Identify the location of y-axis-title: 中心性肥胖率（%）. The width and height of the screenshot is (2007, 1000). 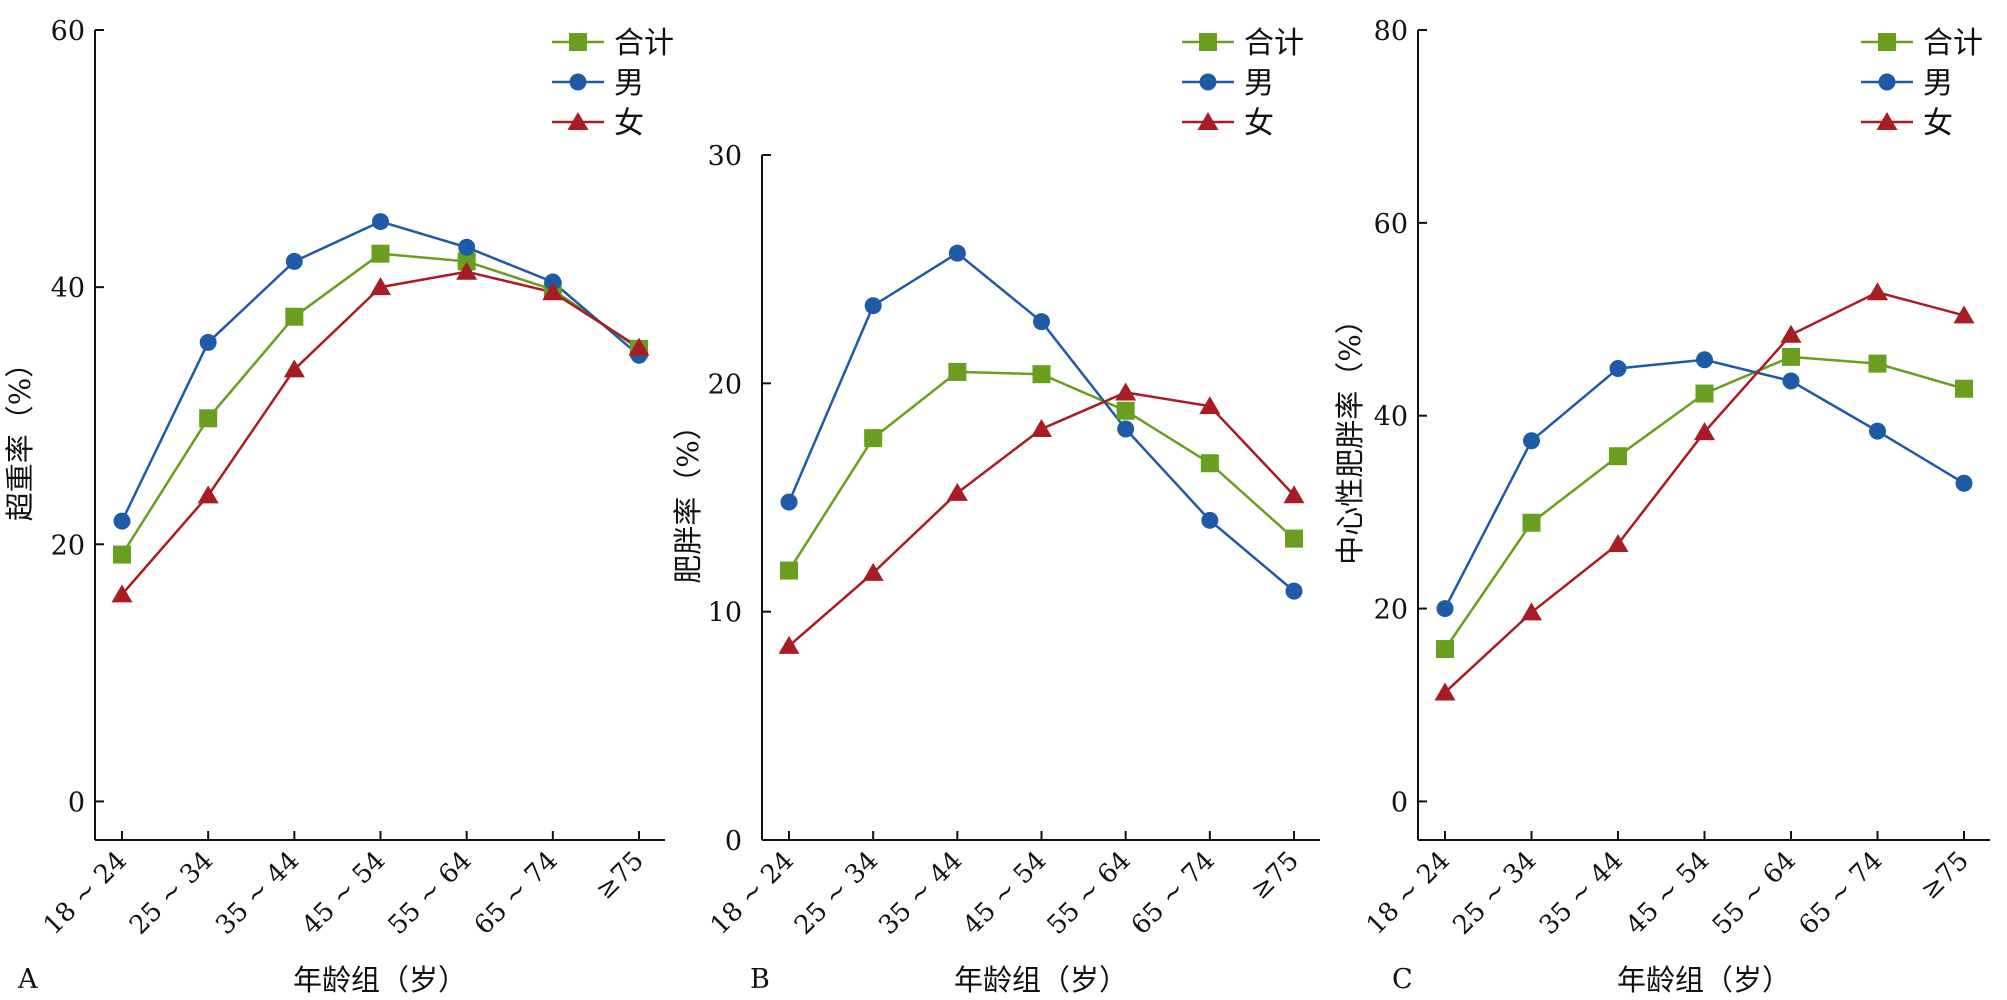
(1350, 435).